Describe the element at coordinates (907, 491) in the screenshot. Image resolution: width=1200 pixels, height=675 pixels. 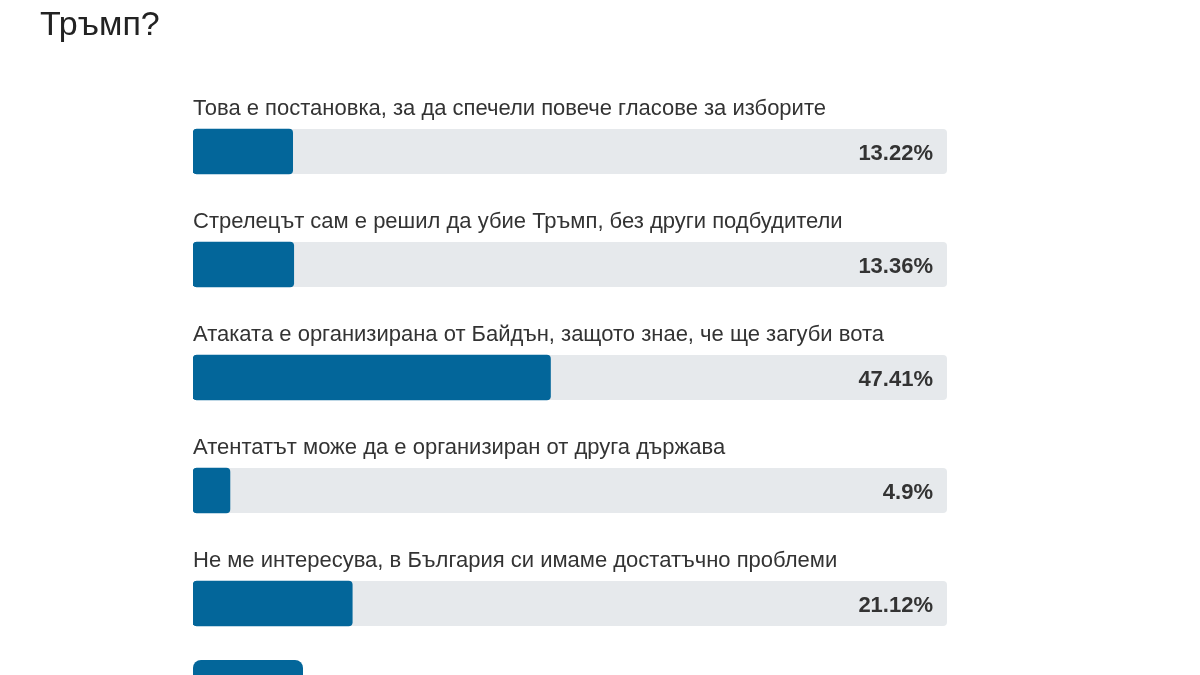
I see `data-label: 4.9%` at that location.